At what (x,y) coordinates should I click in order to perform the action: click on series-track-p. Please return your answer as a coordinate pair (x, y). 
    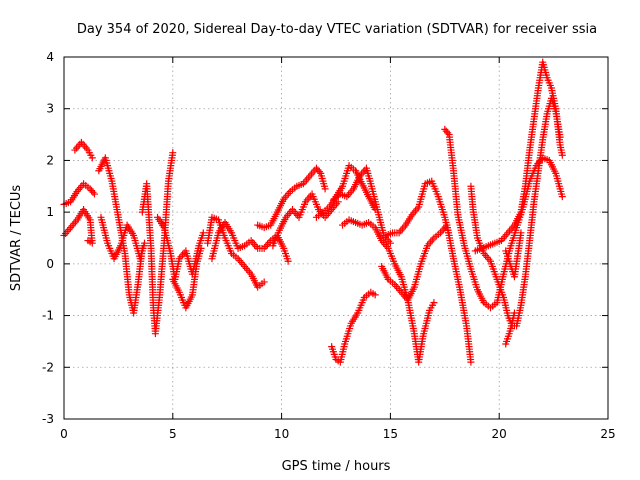
    Looking at the image, I should click on (353, 327).